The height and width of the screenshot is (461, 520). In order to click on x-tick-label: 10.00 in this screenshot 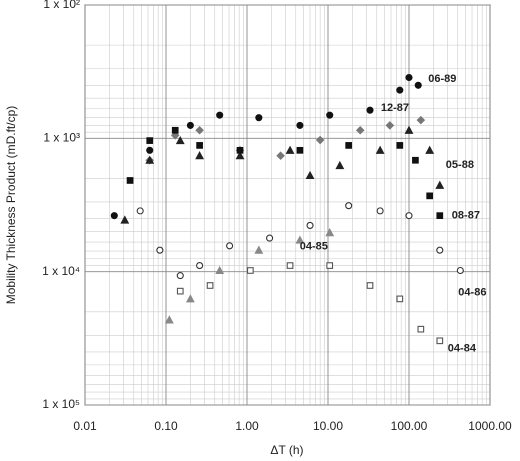, I will do `click(328, 426)`.